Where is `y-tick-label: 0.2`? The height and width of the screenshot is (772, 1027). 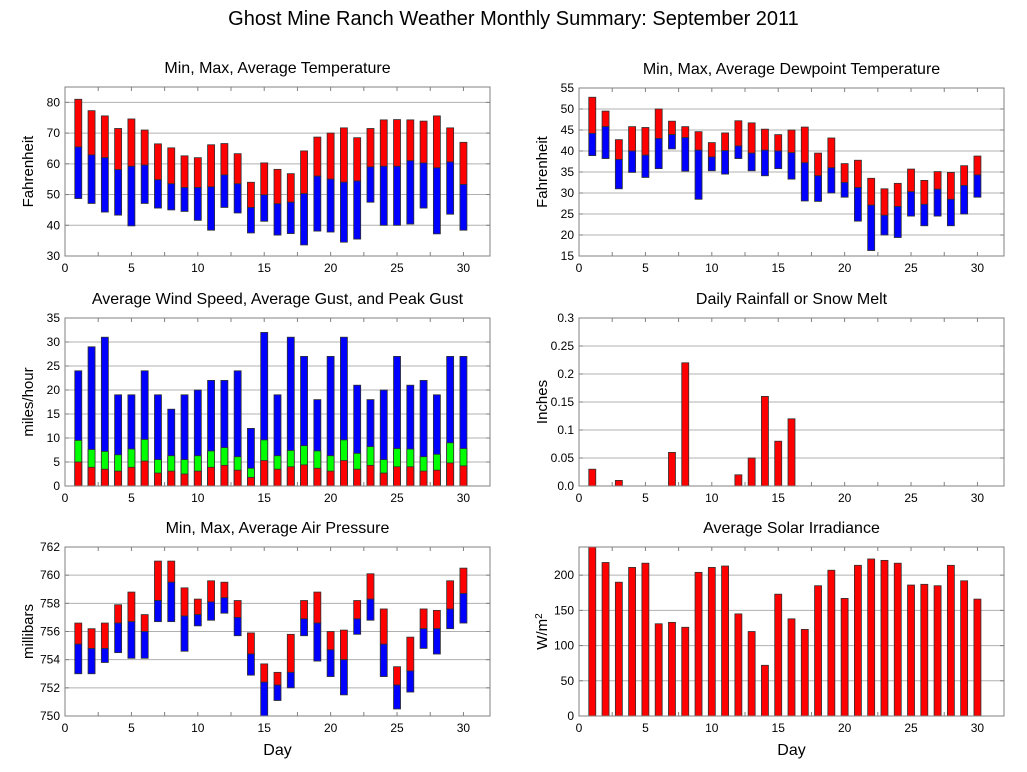
y-tick-label: 0.2 is located at coordinates (565, 374).